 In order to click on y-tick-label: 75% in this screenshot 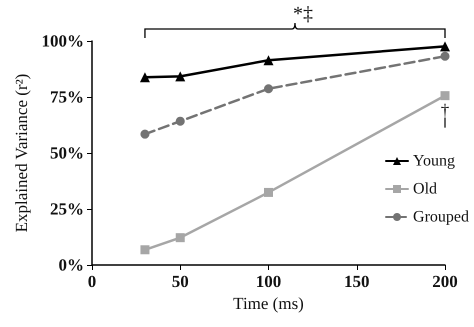, I will do `click(67, 97)`.